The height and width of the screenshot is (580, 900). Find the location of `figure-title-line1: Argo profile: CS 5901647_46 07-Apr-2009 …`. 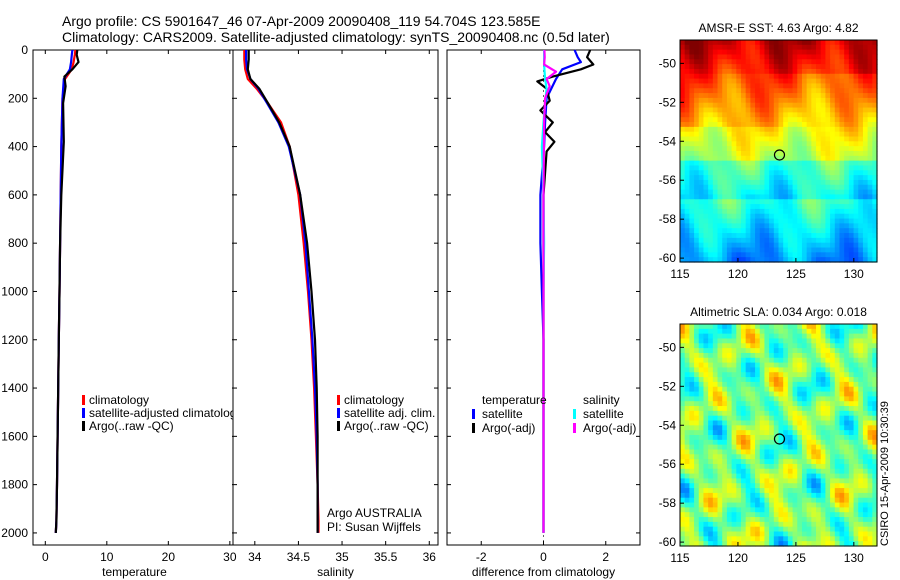

figure-title-line1: Argo profile: CS 5901647_46 07-Apr-2009 … is located at coordinates (301, 21).